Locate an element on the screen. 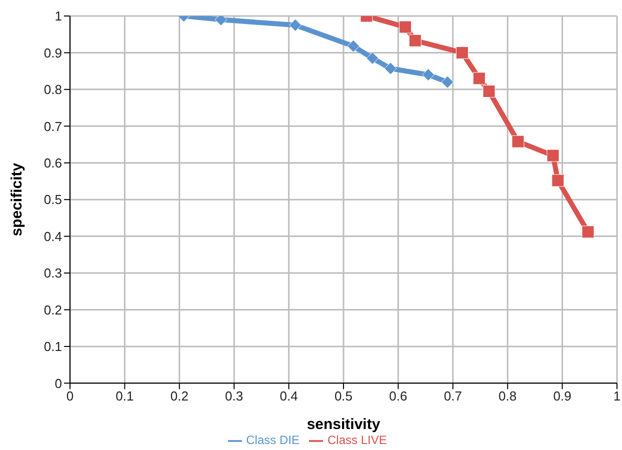  x-tick-label: 0.2 is located at coordinates (179, 396).